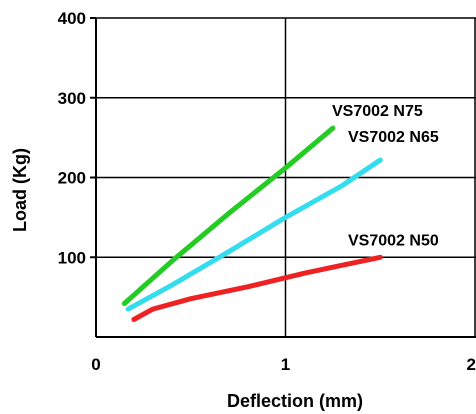 This screenshot has width=476, height=414. Describe the element at coordinates (72, 18) in the screenshot. I see `y-tick-label-400: 400` at that location.